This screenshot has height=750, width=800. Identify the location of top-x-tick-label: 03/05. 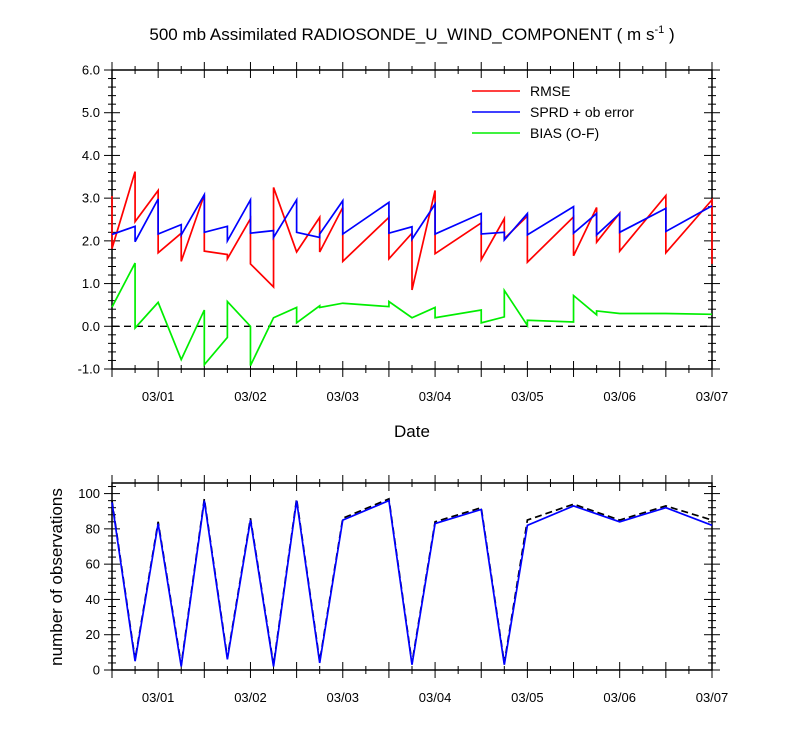
(527, 396).